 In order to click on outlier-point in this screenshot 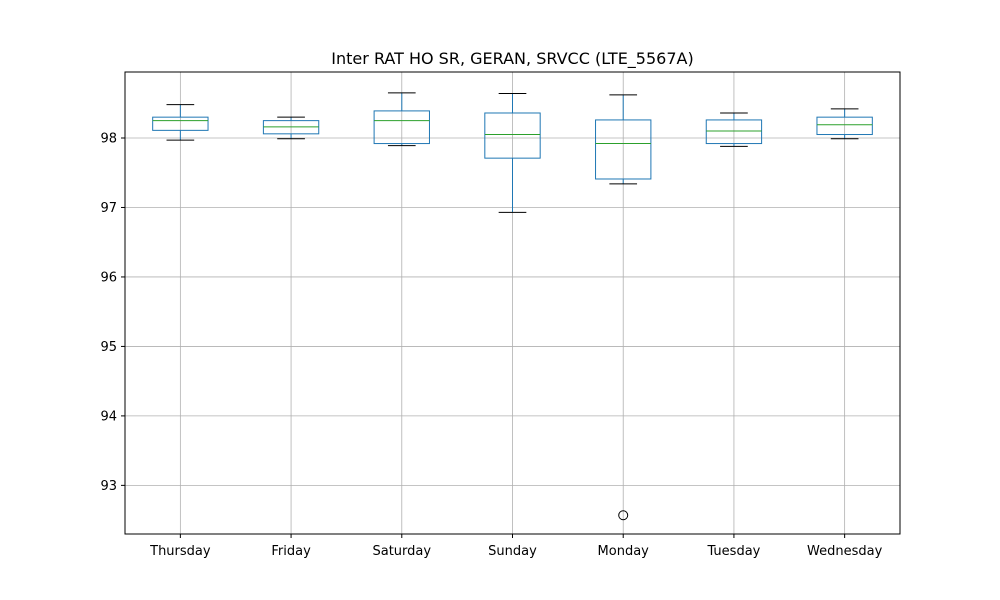, I will do `click(623, 515)`.